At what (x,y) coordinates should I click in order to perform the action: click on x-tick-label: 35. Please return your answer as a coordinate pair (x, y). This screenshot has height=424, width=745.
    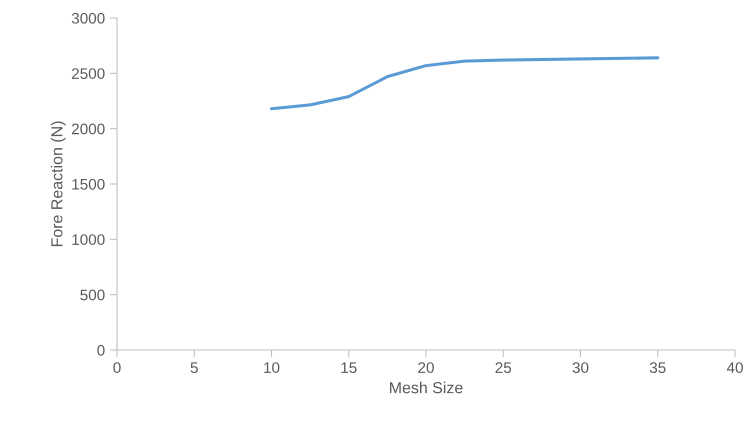
    Looking at the image, I should click on (658, 368).